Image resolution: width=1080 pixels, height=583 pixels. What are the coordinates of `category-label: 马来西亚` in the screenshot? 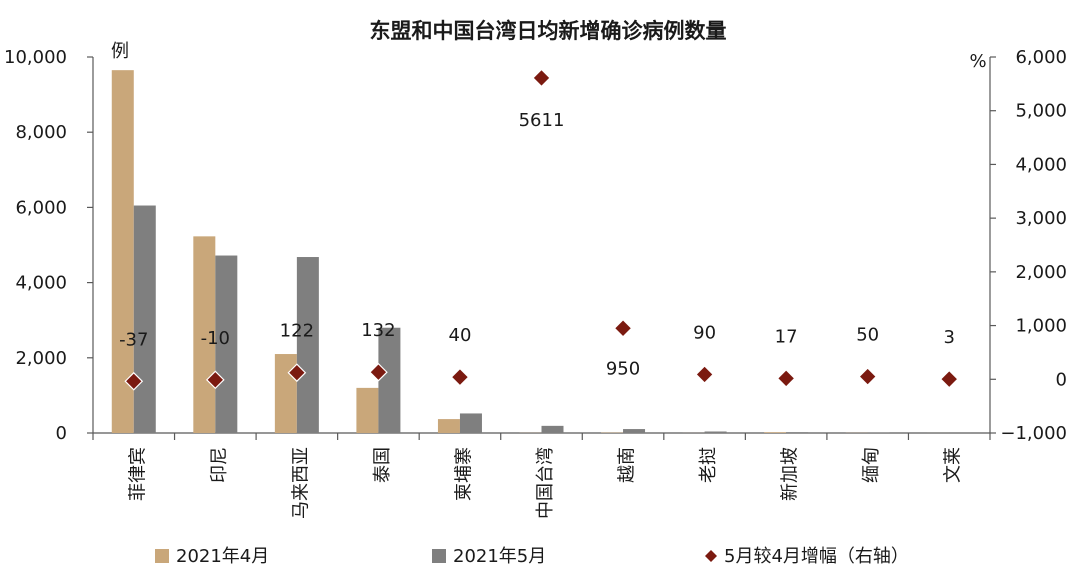 It's located at (300, 483).